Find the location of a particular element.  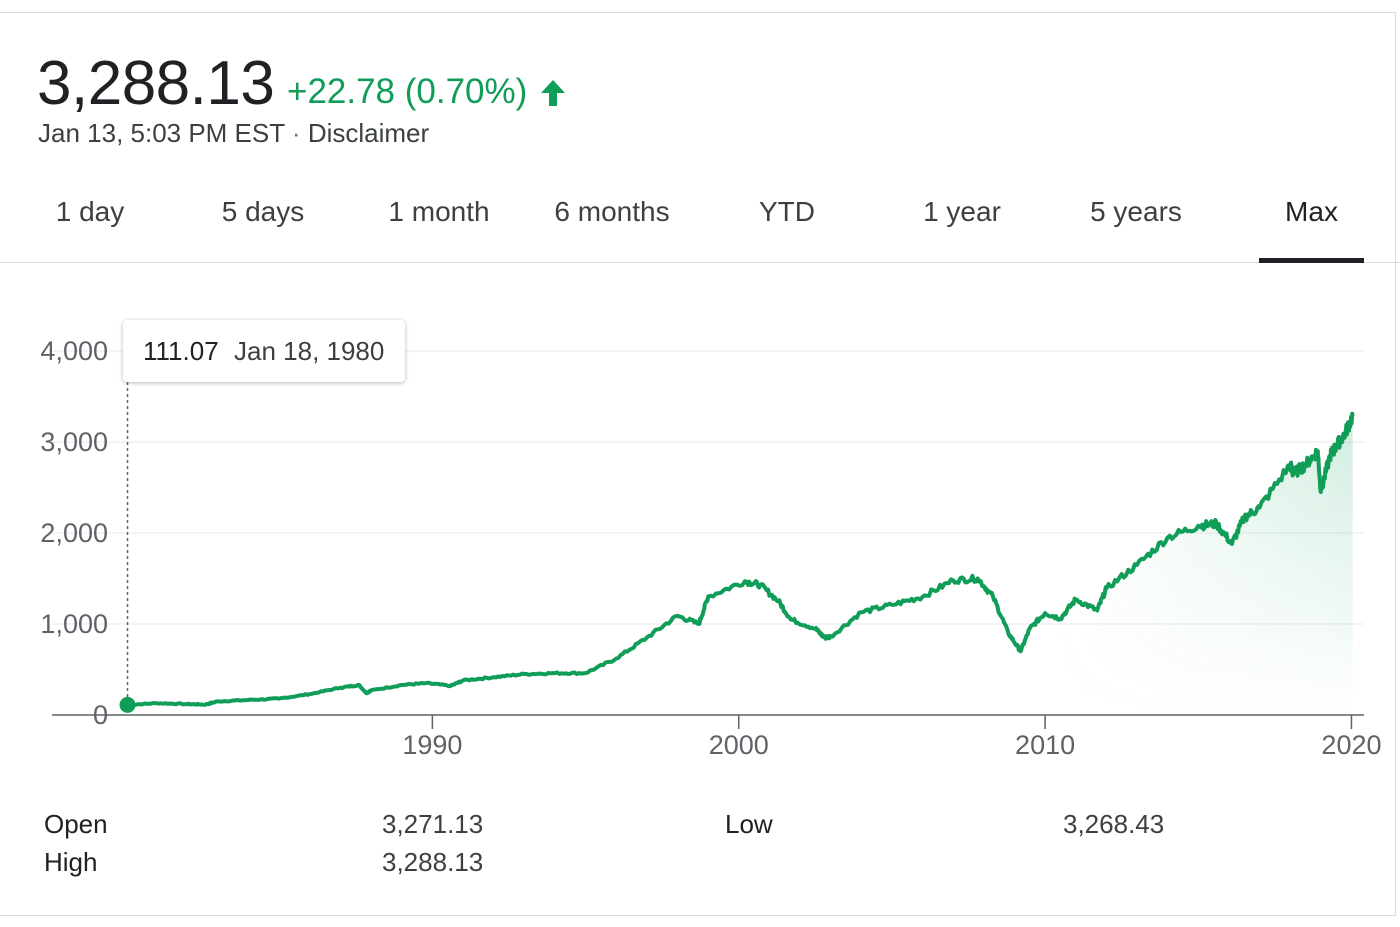

x-tick-label: 2000 is located at coordinates (739, 745).